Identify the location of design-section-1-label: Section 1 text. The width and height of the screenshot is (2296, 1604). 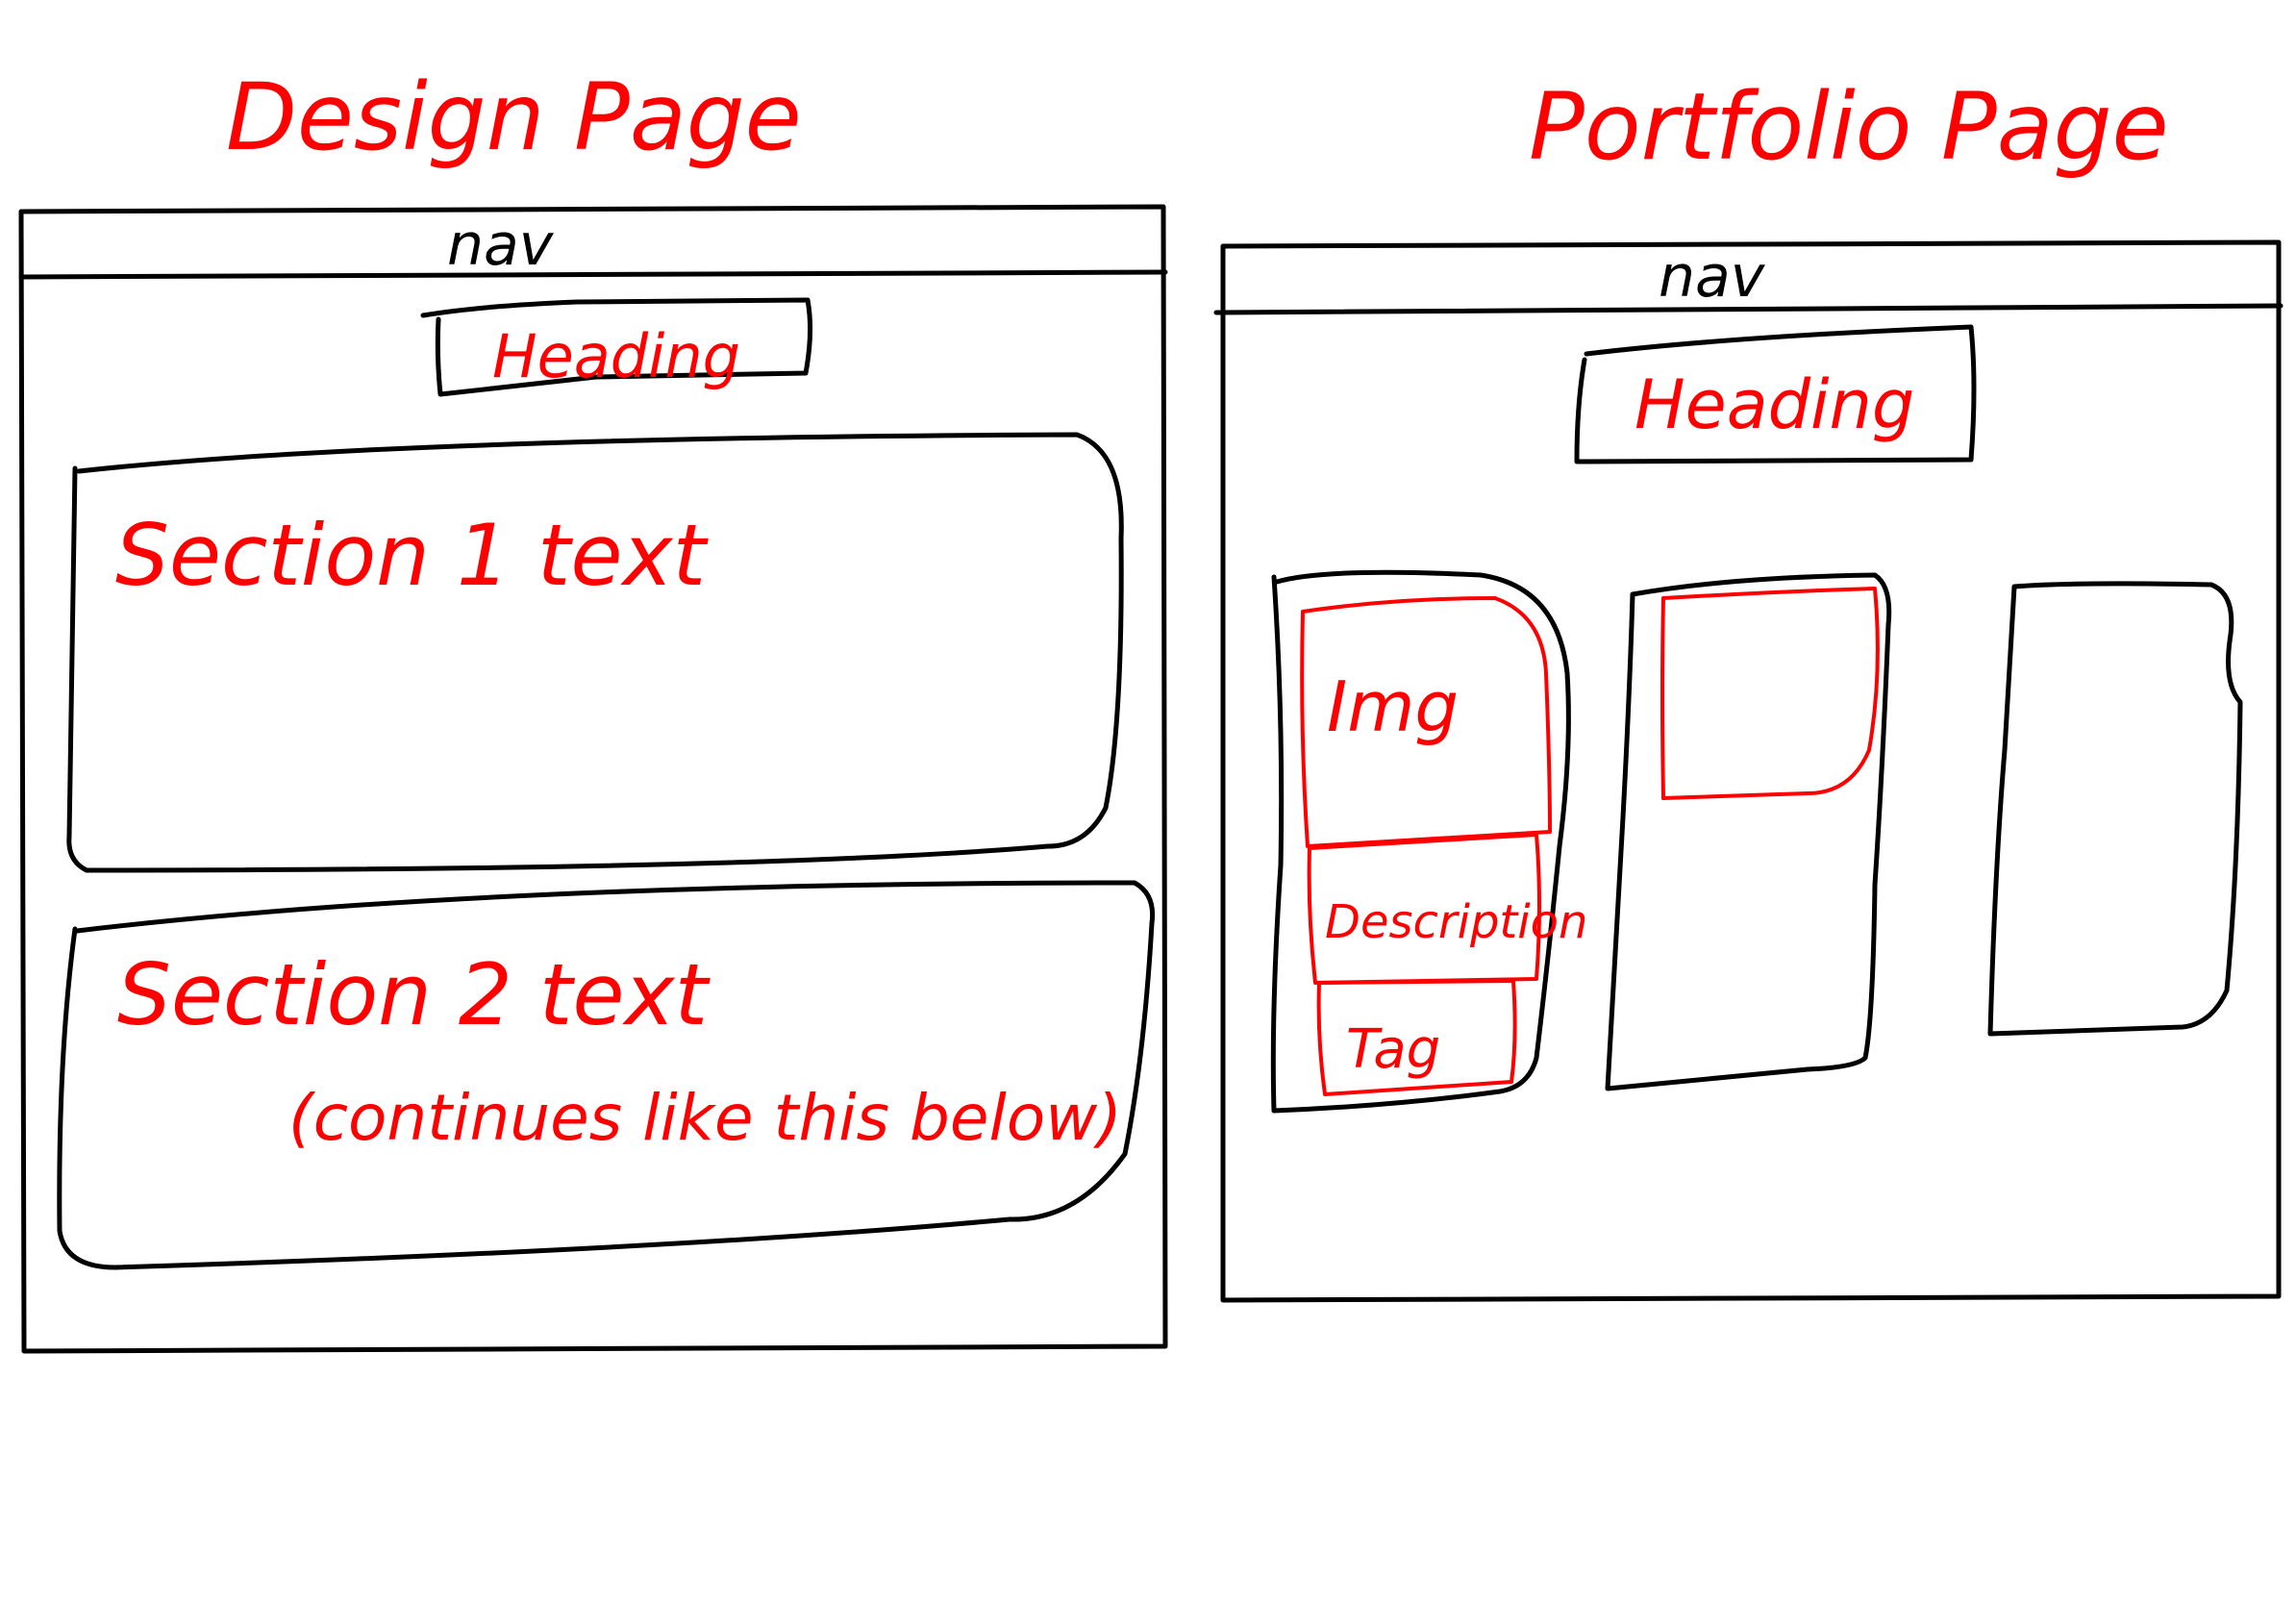
(412, 555).